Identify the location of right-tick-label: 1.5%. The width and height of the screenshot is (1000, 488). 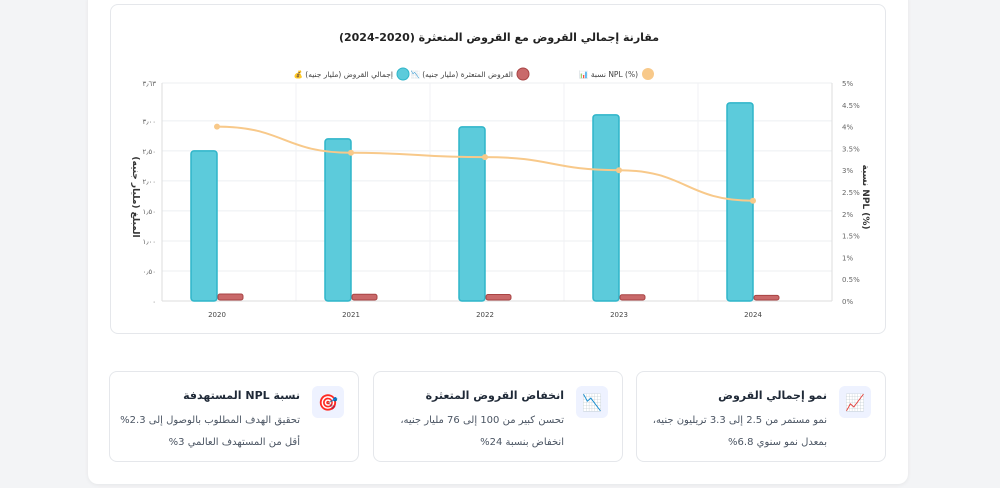
(851, 237).